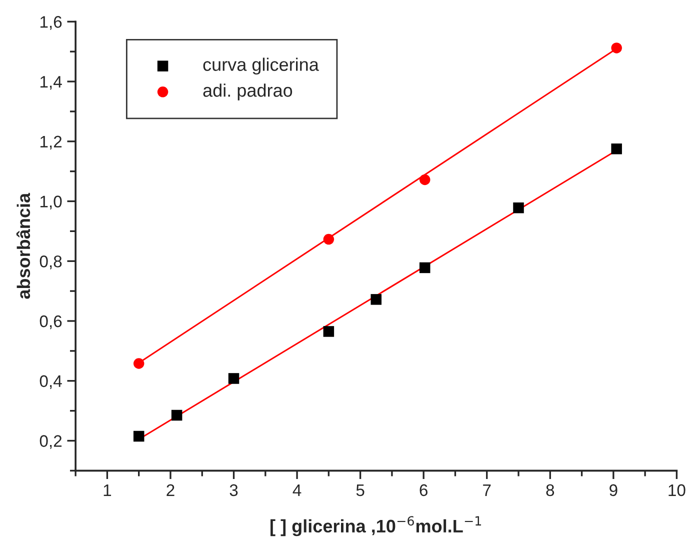  I want to click on x-axis-title: [ ] glicerina ,10$^{−6}$mol.L$^{−1}$, so click(376, 526).